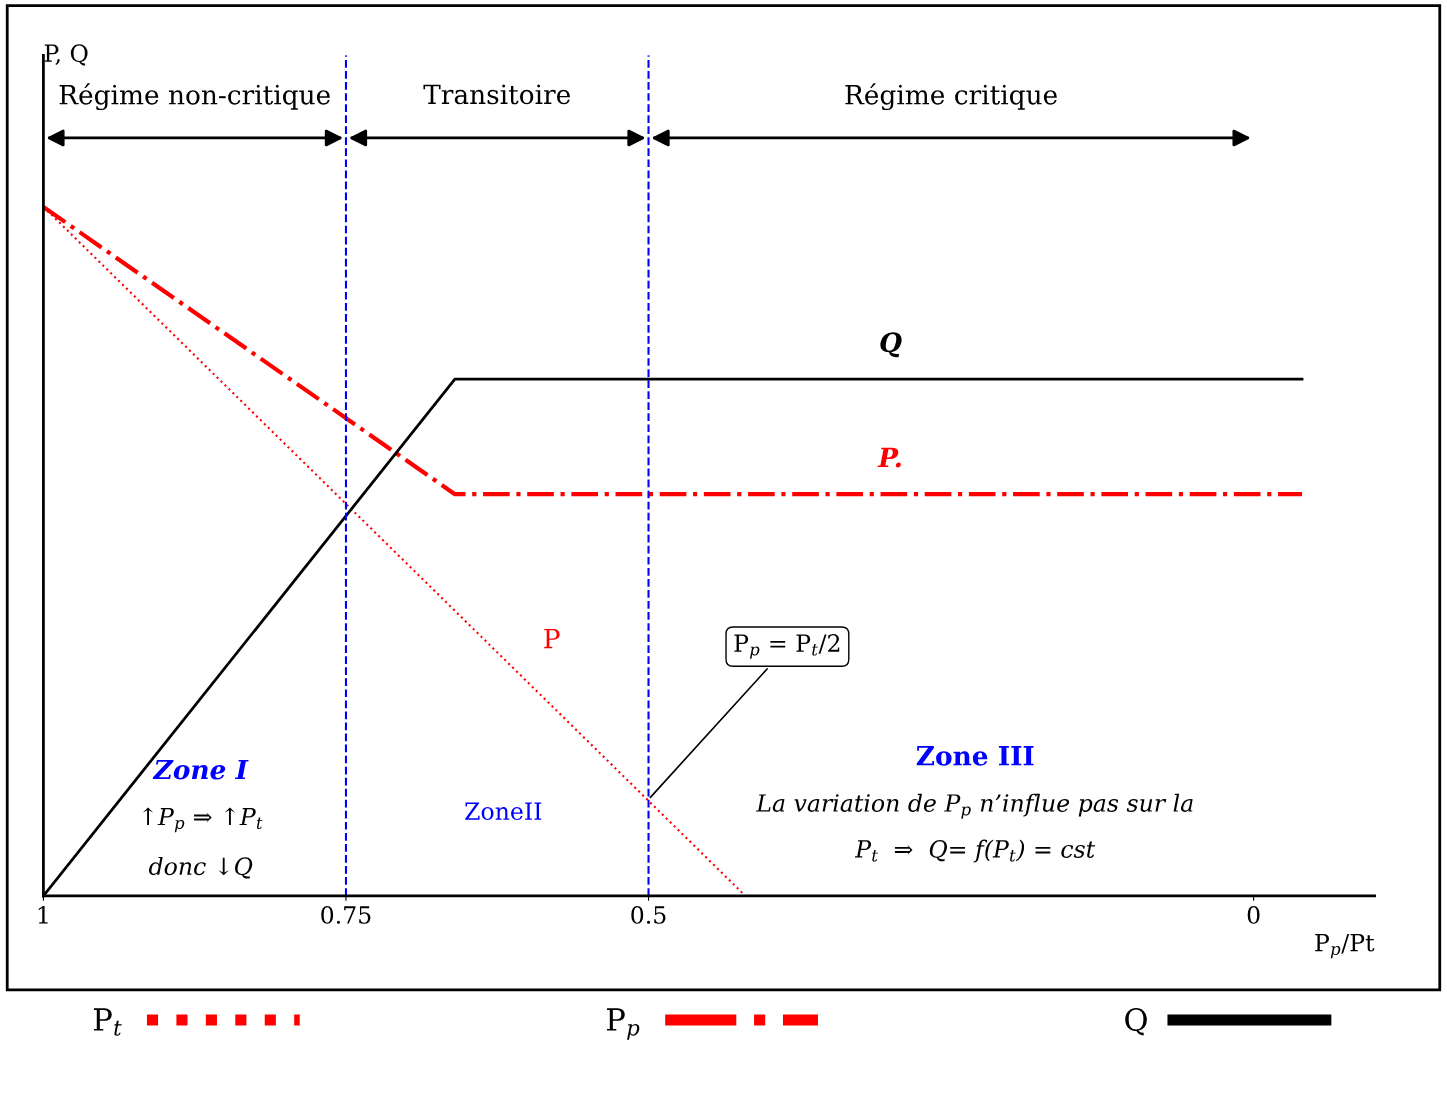  I want to click on text: Régime non-critique, so click(194, 97).